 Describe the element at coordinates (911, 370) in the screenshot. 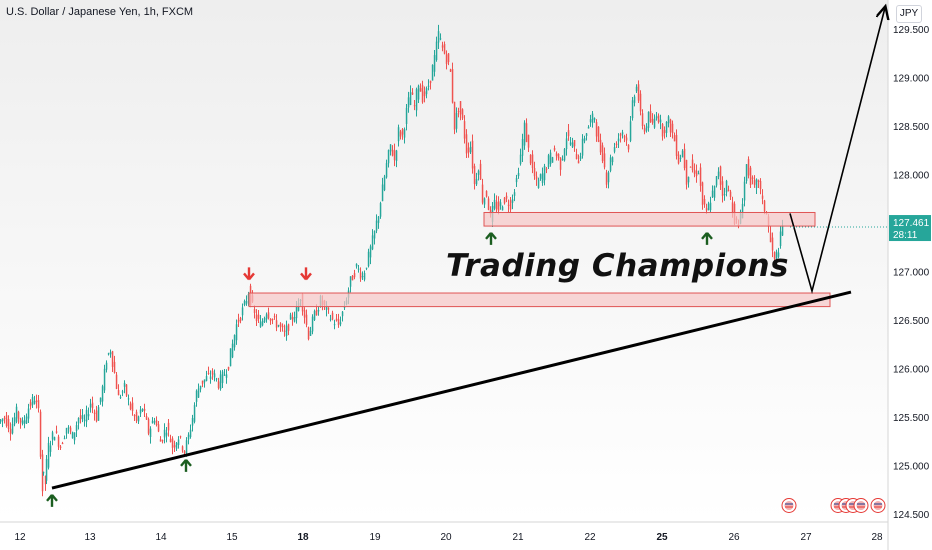

I see `y-tick-label: 126.000` at that location.